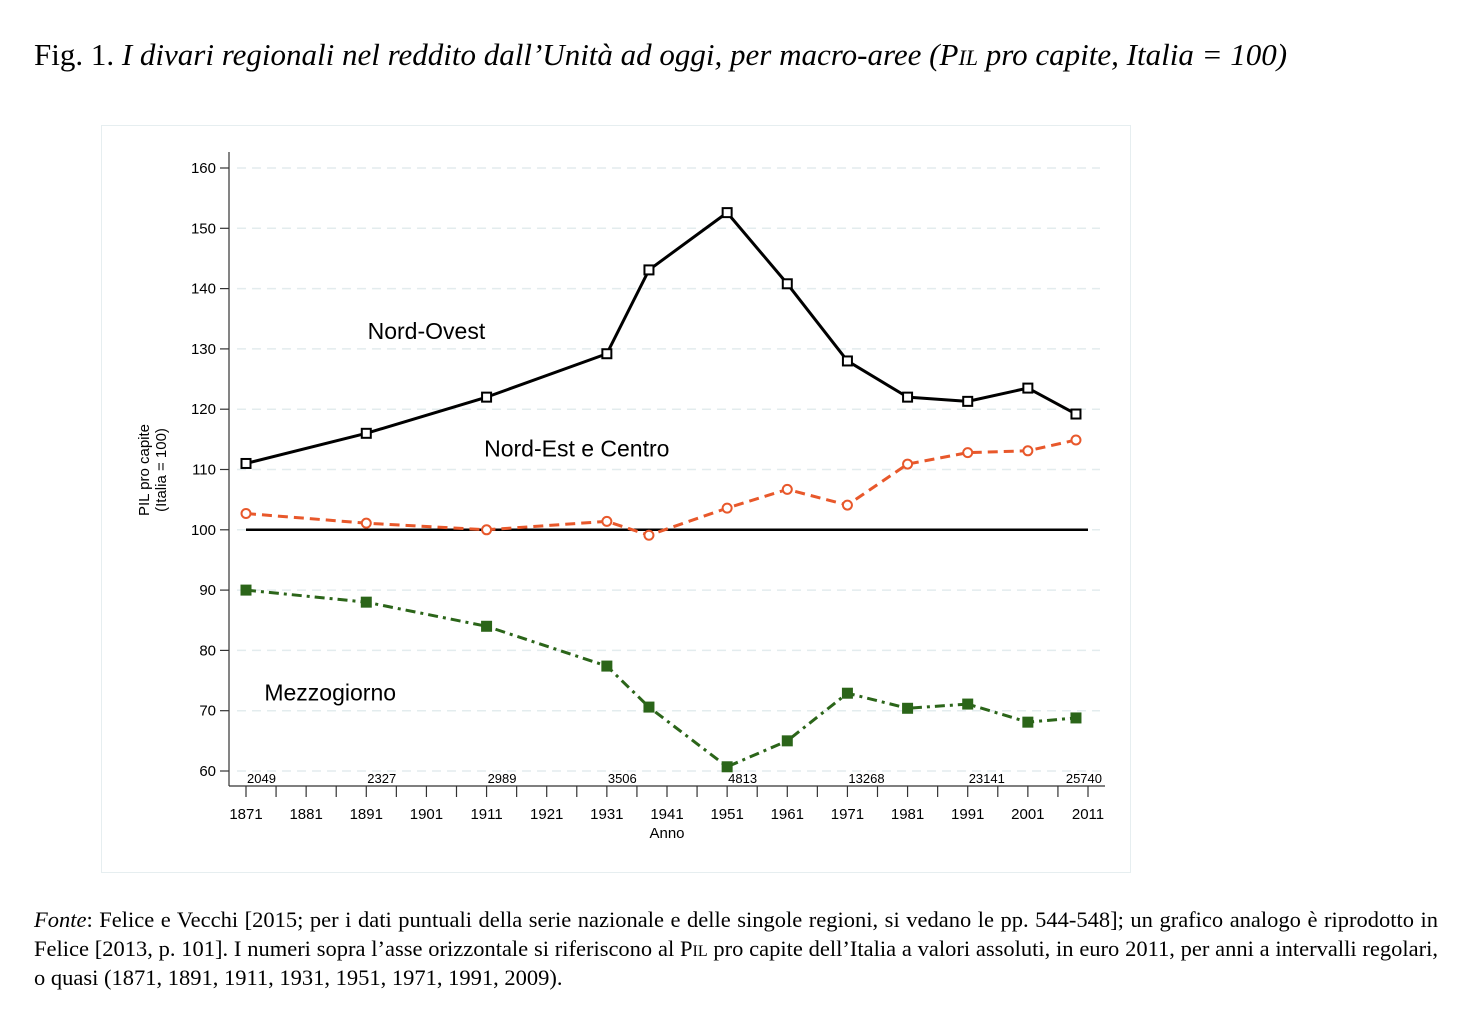 The height and width of the screenshot is (1036, 1468). What do you see at coordinates (502, 778) in the screenshot?
I see `gdp-annotation-1911: 2989` at bounding box center [502, 778].